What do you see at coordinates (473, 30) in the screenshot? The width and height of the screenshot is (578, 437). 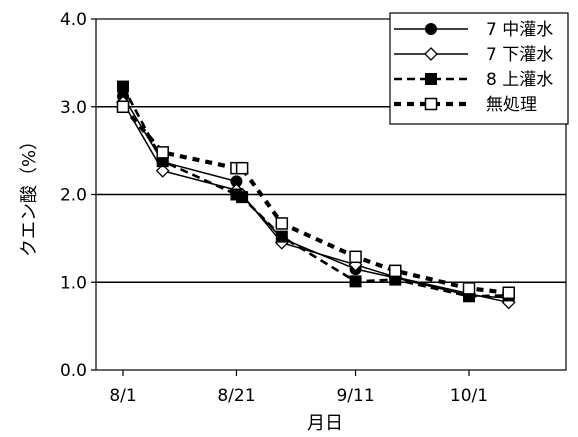 I see `legend-item: 7 中灌水` at bounding box center [473, 30].